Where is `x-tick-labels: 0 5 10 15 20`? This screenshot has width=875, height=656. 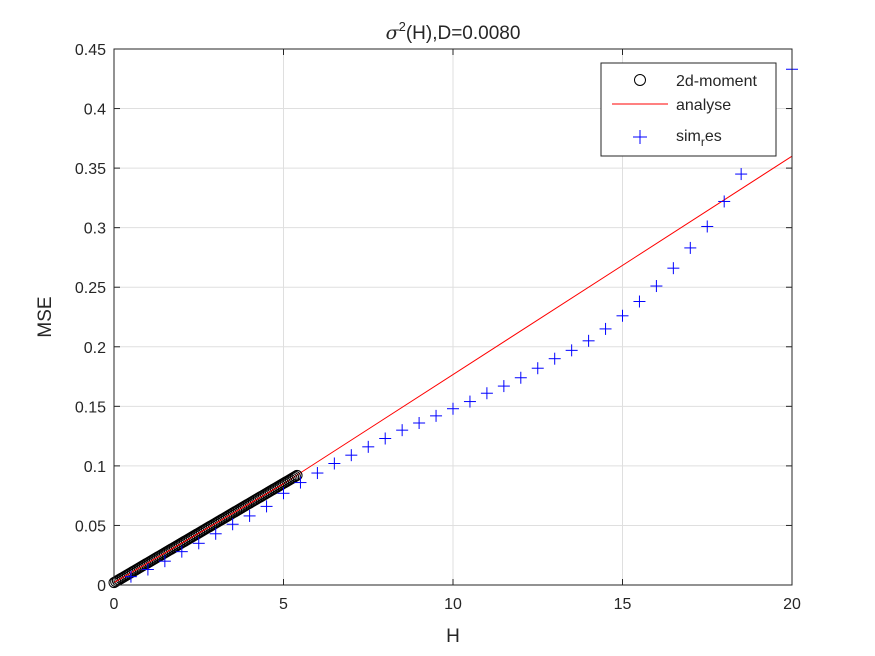 x-tick-labels: 0 5 10 15 20 is located at coordinates (455, 604).